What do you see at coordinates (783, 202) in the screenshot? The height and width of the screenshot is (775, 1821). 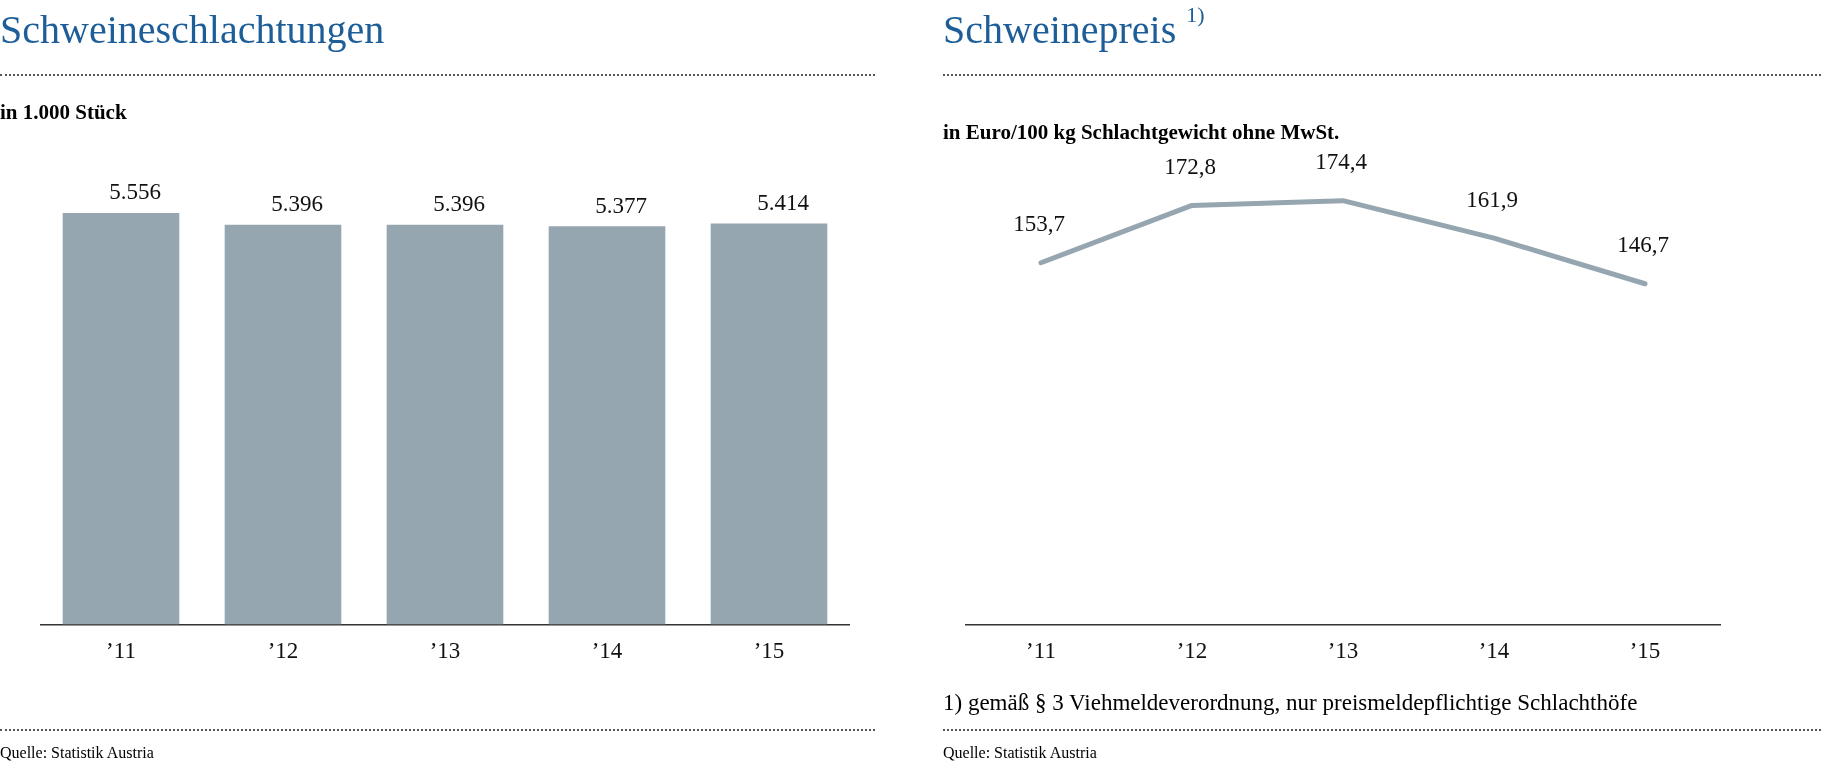 I see `data-label: 5.414` at bounding box center [783, 202].